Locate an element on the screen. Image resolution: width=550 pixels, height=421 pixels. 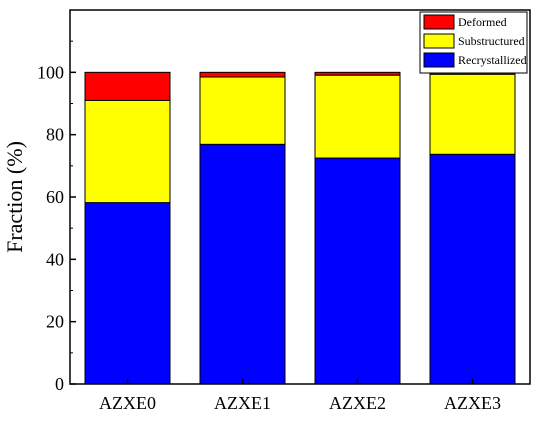
bar-deformed-azxe0 is located at coordinates (127, 86).